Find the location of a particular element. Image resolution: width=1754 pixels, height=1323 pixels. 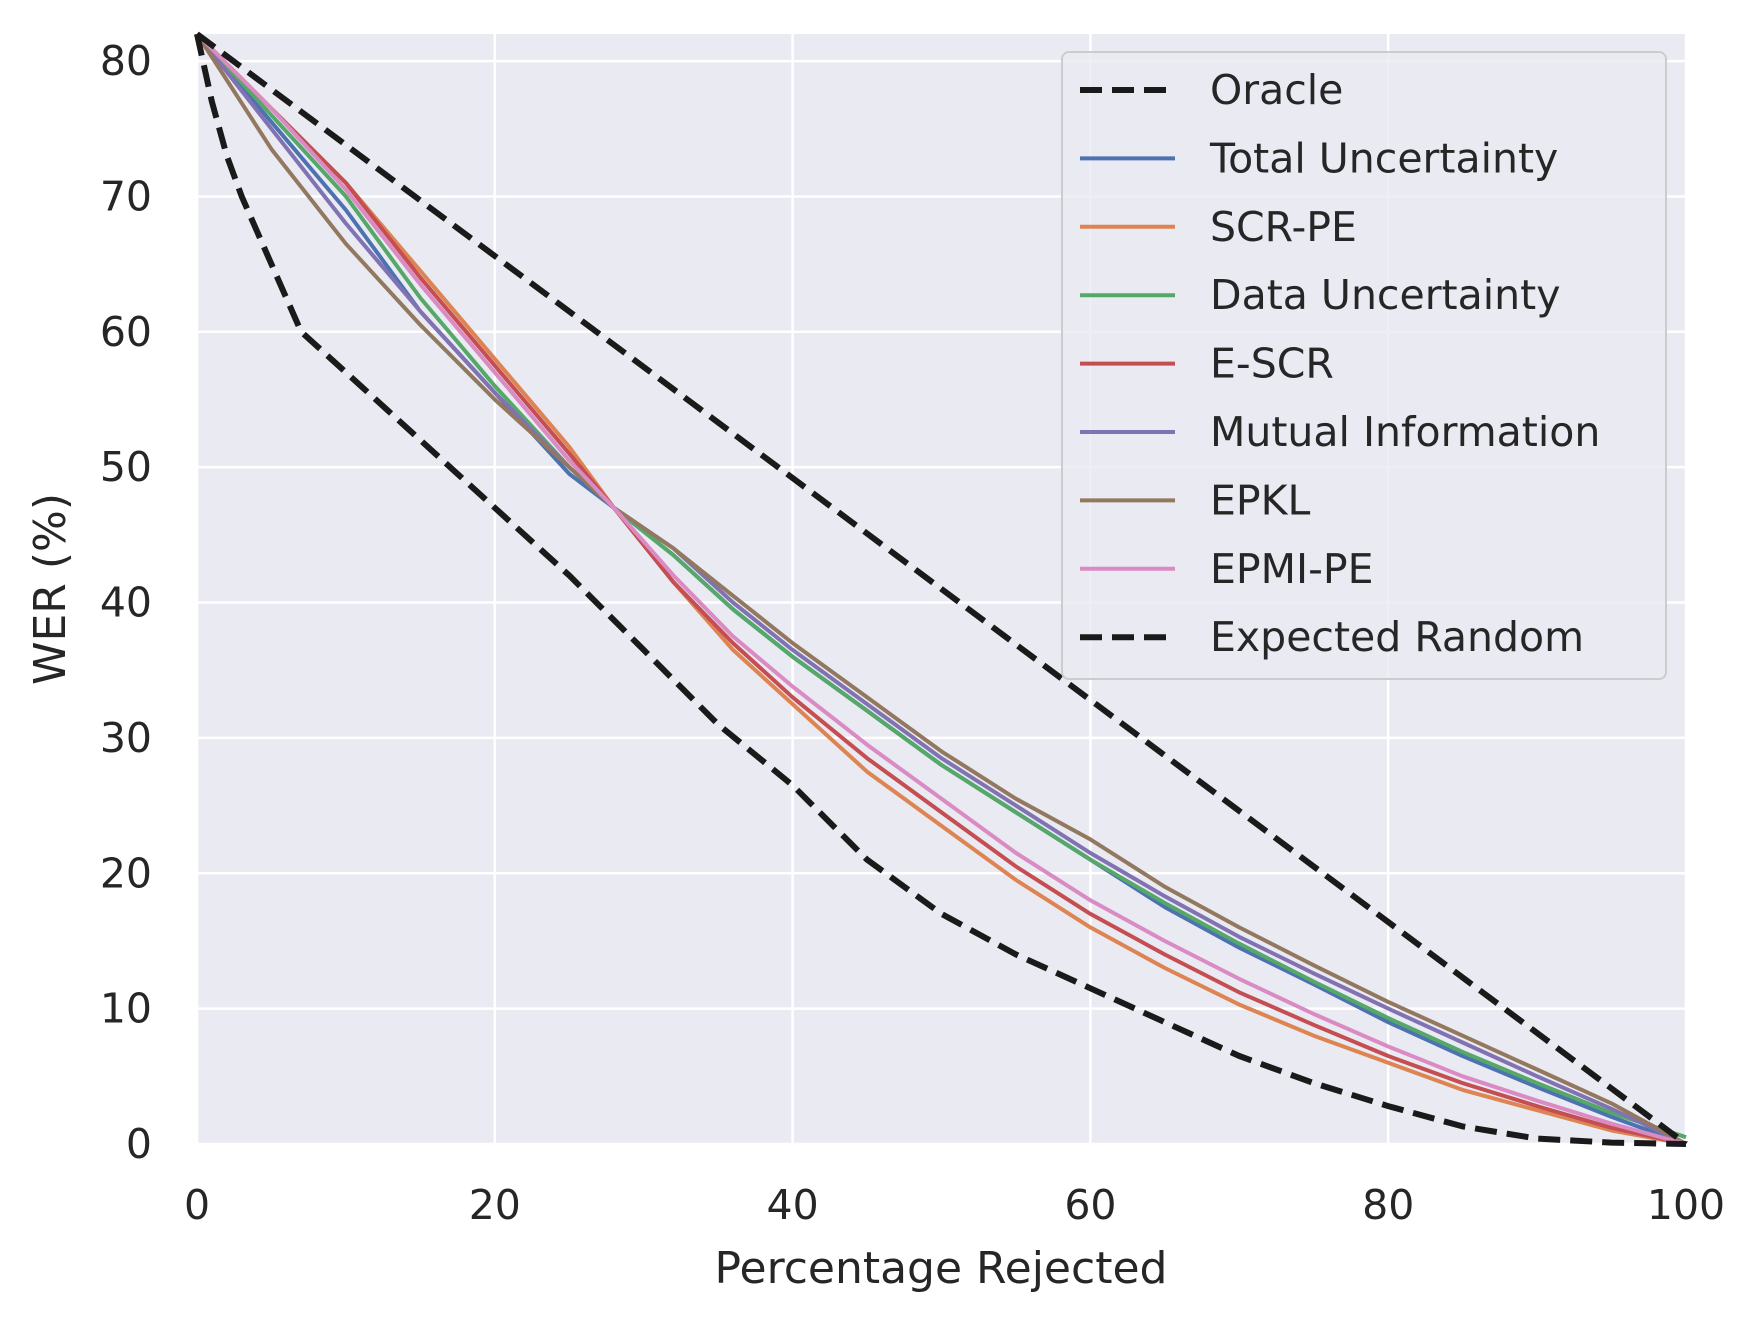

y-tick-label: 80 is located at coordinates (126, 61).